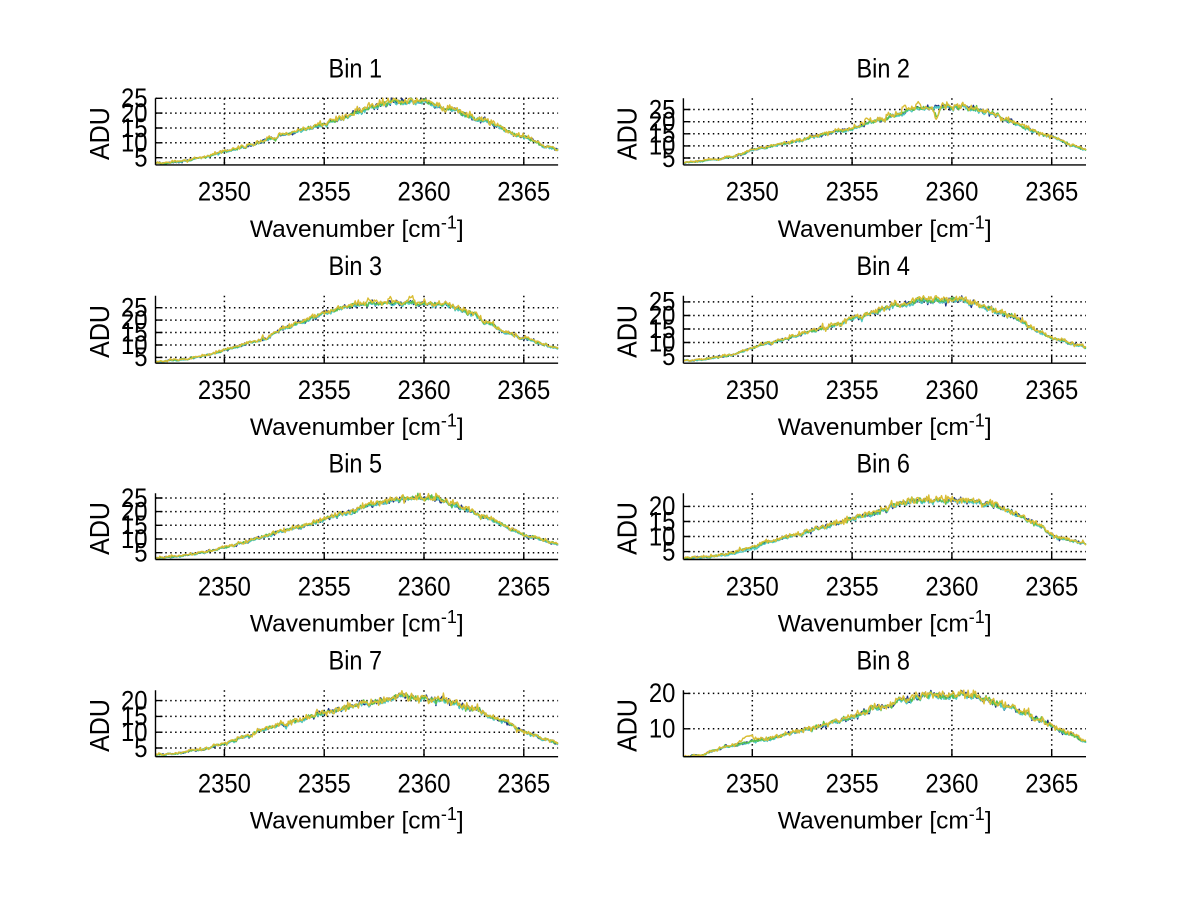  I want to click on svg-text: Bin 3, so click(356, 266).